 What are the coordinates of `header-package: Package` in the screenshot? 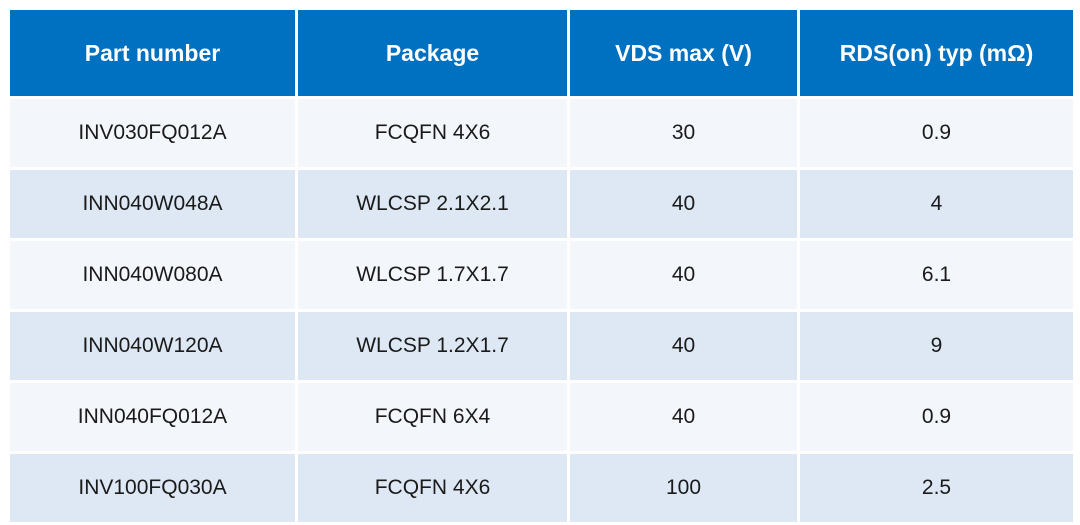 It's located at (432, 53).